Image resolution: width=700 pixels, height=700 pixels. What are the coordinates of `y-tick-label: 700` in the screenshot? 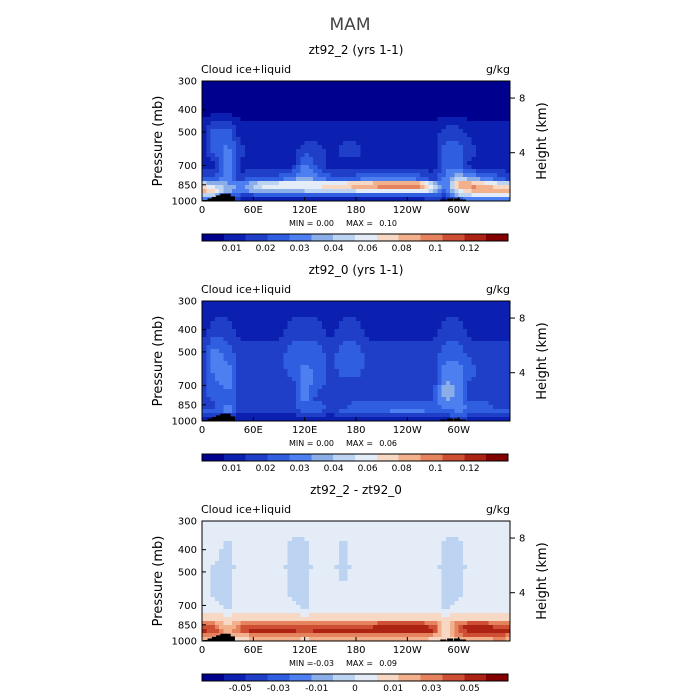 It's located at (187, 166).